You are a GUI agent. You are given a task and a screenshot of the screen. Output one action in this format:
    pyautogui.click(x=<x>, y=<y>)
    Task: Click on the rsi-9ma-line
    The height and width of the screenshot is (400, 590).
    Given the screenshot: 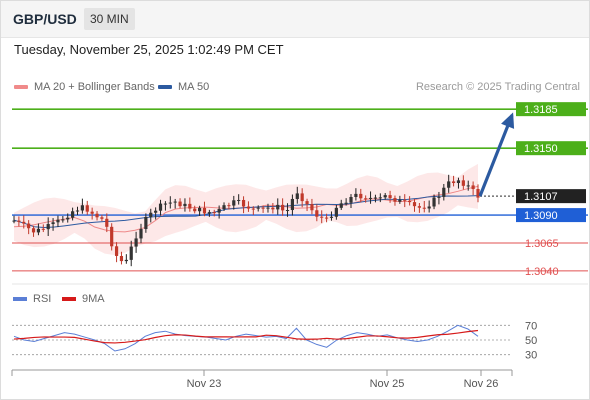 What is the action you would take?
    pyautogui.click(x=246, y=336)
    